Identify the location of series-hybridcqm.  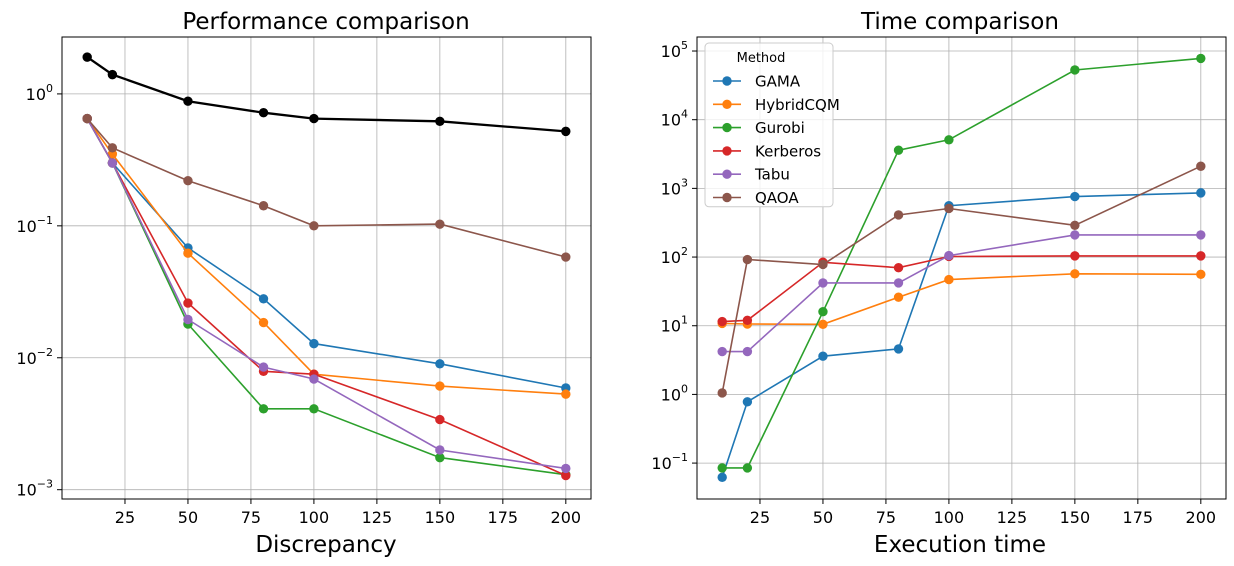
(961, 299).